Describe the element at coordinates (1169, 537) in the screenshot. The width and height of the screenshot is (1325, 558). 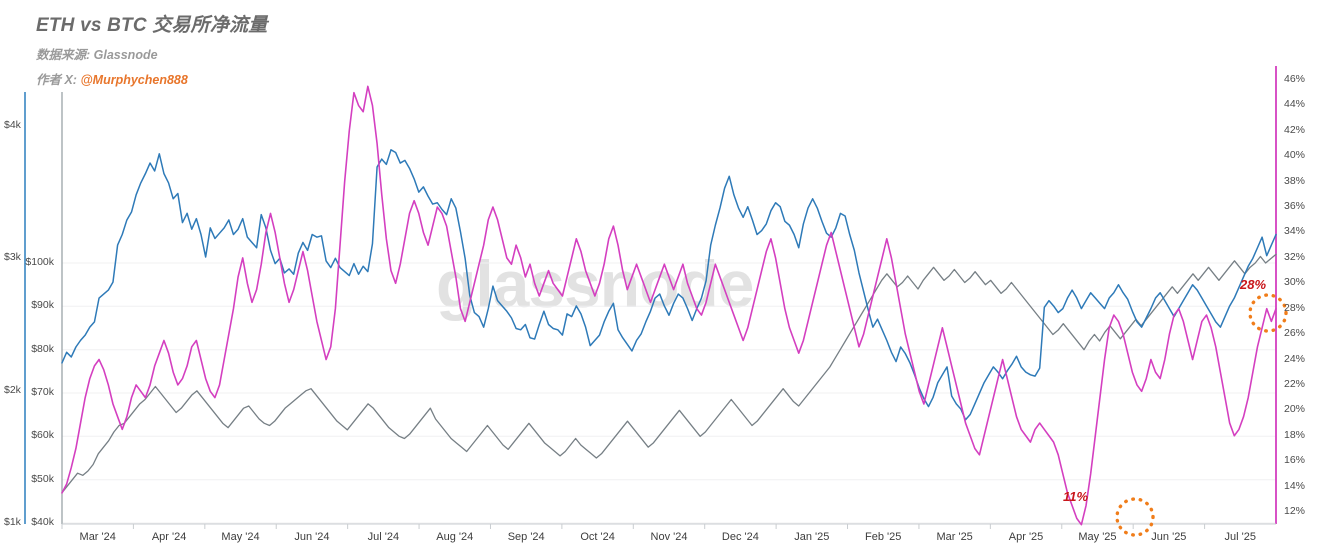
I see `x-axis-tick-label: Jun '25` at that location.